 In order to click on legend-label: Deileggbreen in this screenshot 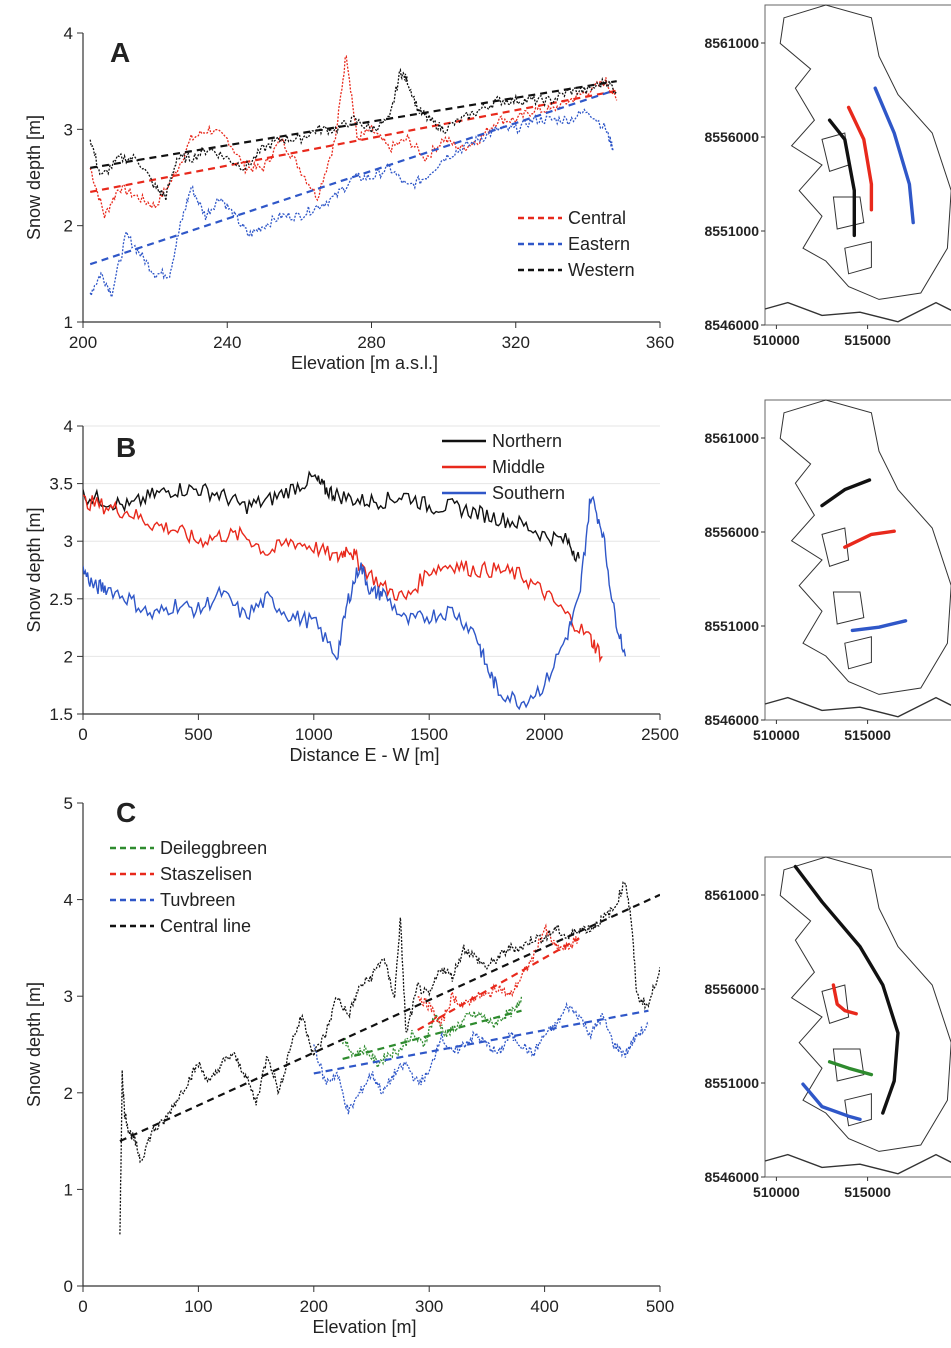, I will do `click(213, 848)`.